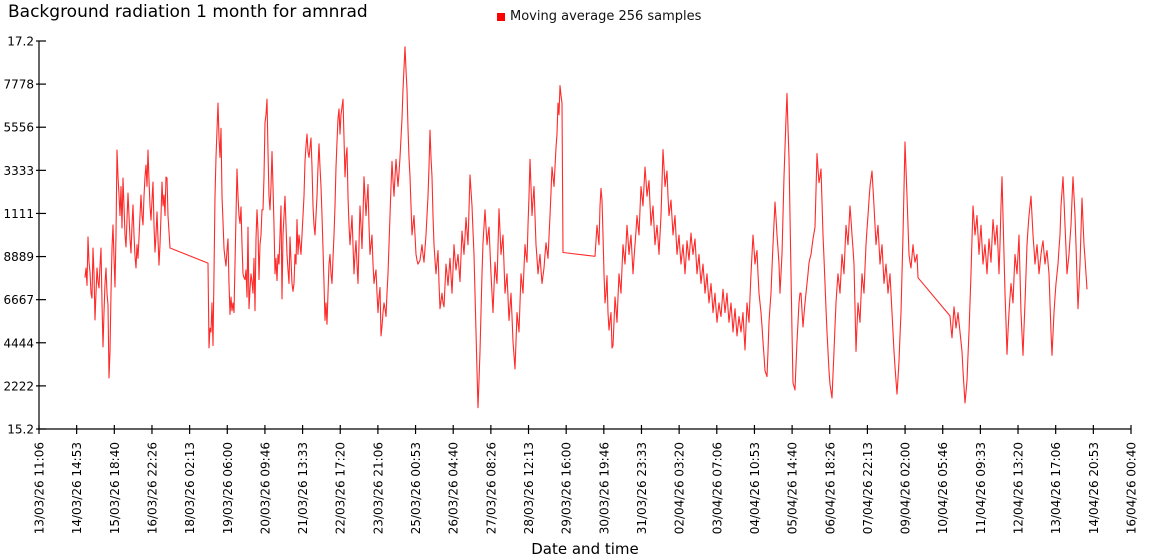  I want to click on x-tick-label: 15/03/26 18:40, so click(115, 488).